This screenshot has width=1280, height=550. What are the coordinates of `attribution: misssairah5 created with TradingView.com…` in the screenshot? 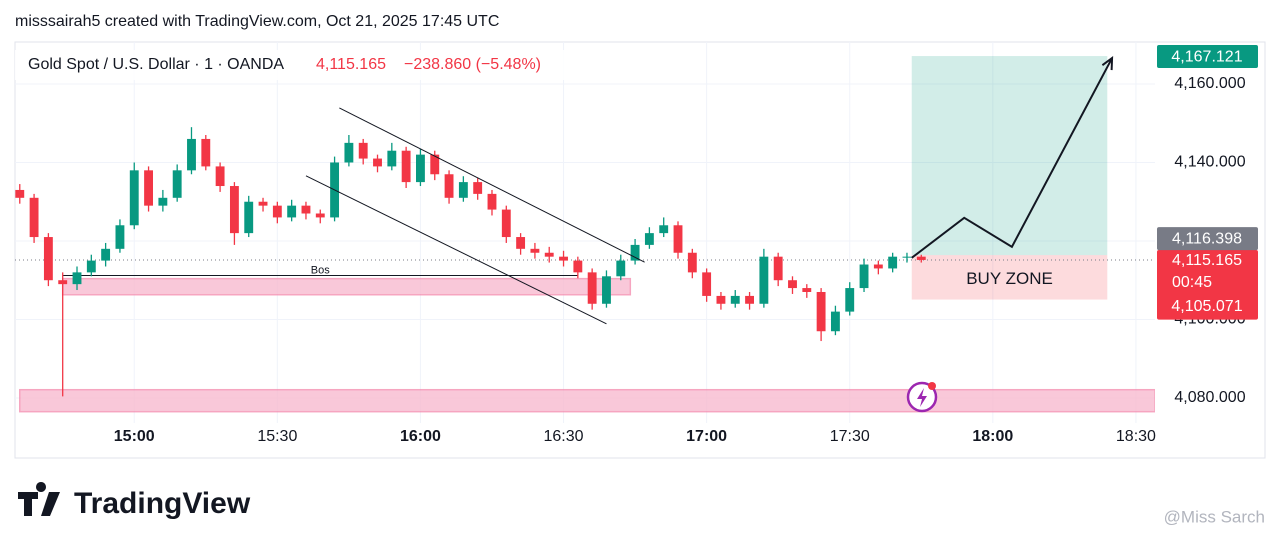 It's located at (257, 21).